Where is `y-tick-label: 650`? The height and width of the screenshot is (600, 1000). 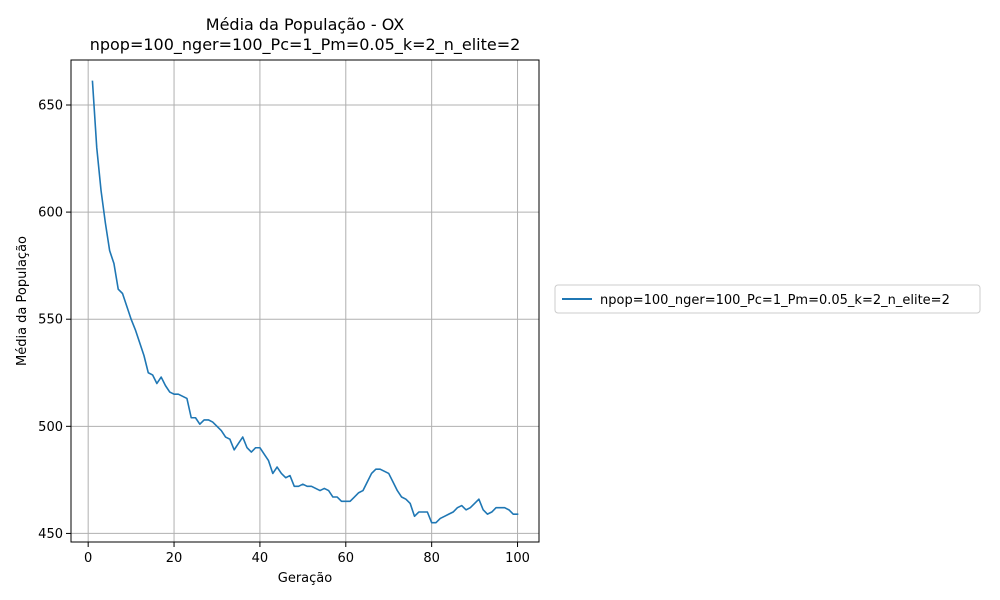 y-tick-label: 650 is located at coordinates (50, 105).